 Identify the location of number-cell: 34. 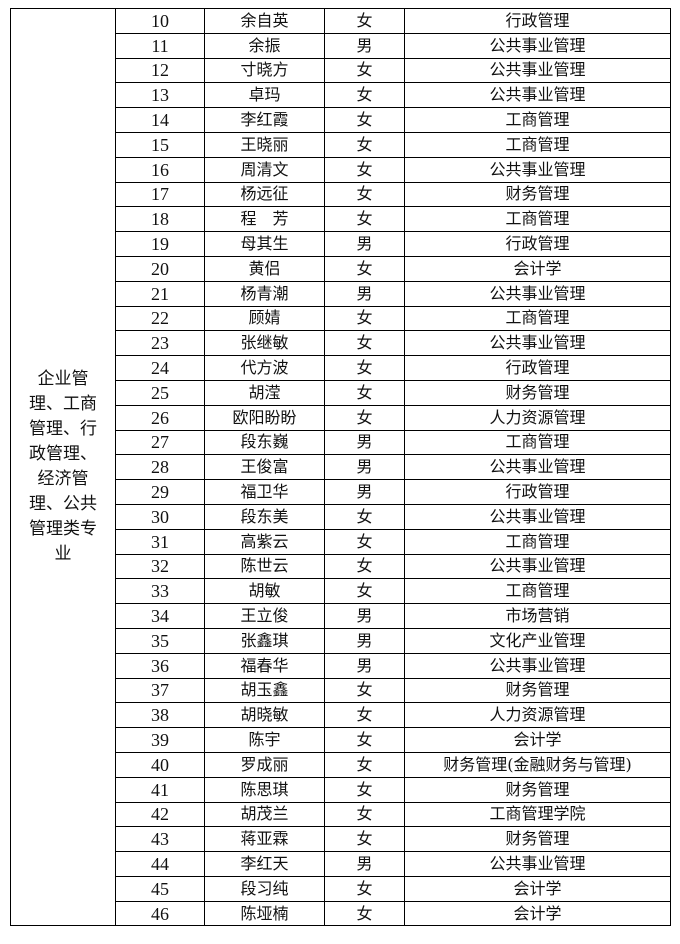
(160, 616).